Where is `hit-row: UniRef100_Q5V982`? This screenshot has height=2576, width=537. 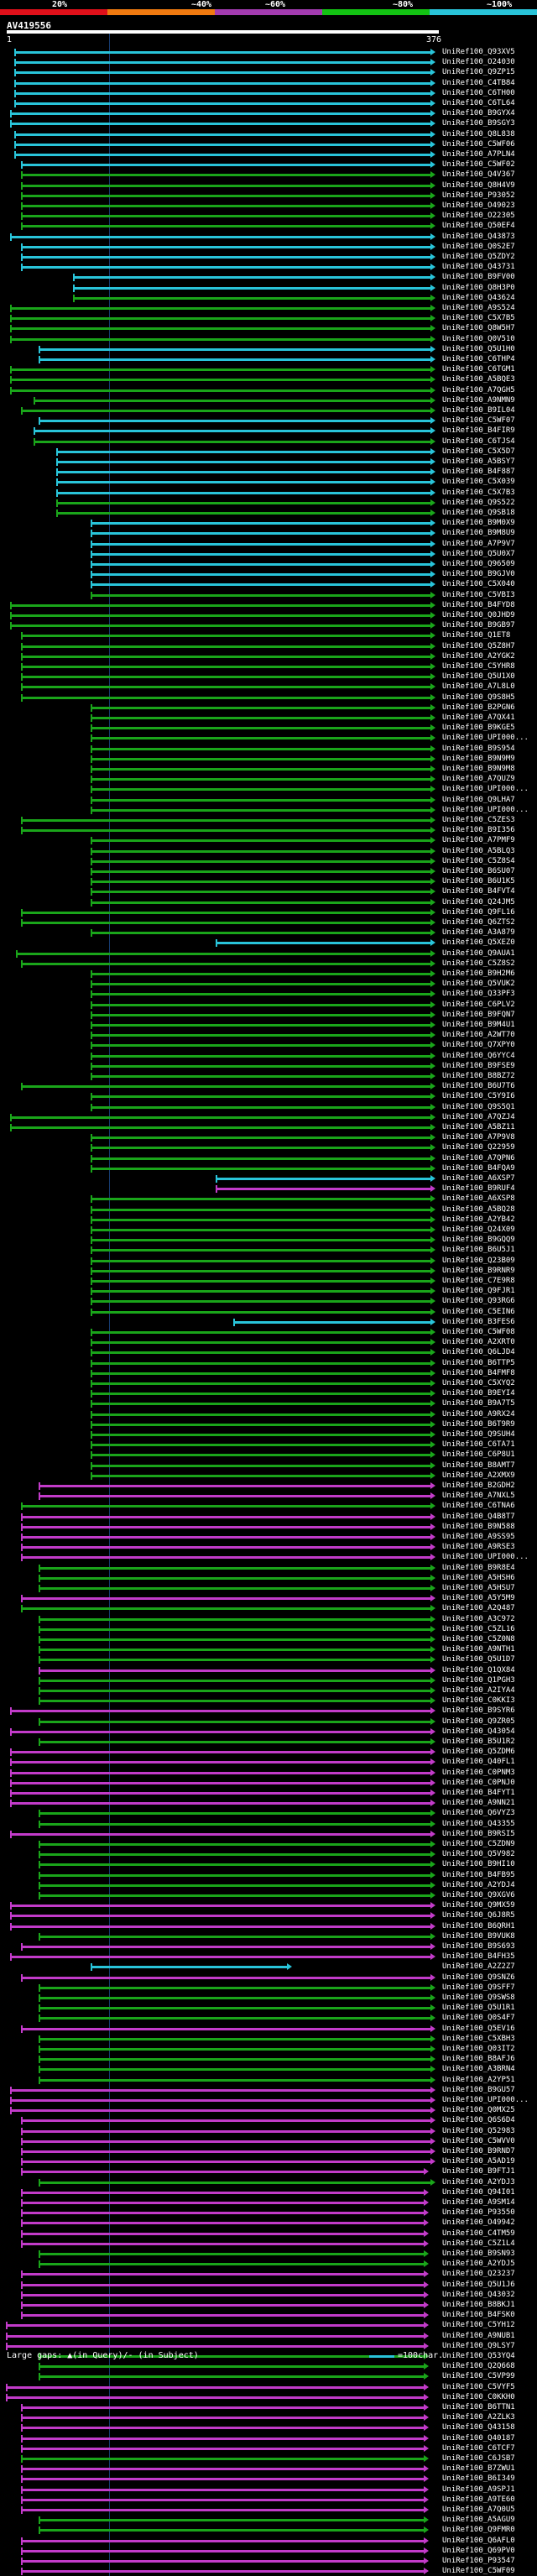 hit-row: UniRef100_Q5V982 is located at coordinates (268, 1854).